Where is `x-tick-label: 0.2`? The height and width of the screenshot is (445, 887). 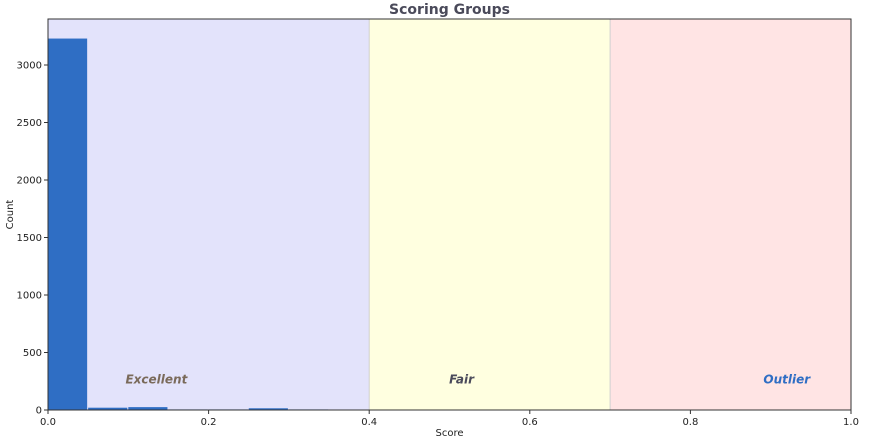
x-tick-label: 0.2 is located at coordinates (209, 422).